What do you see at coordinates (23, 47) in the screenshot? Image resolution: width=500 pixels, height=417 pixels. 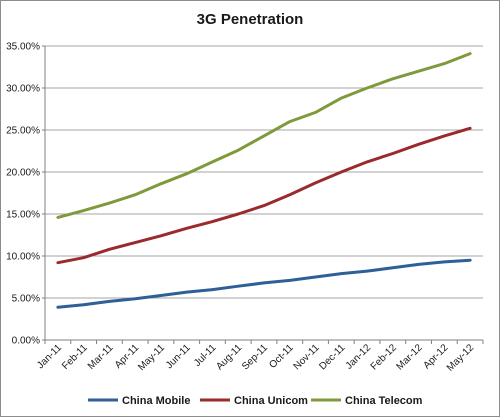 I see `y-tick-label: 35.00%` at bounding box center [23, 47].